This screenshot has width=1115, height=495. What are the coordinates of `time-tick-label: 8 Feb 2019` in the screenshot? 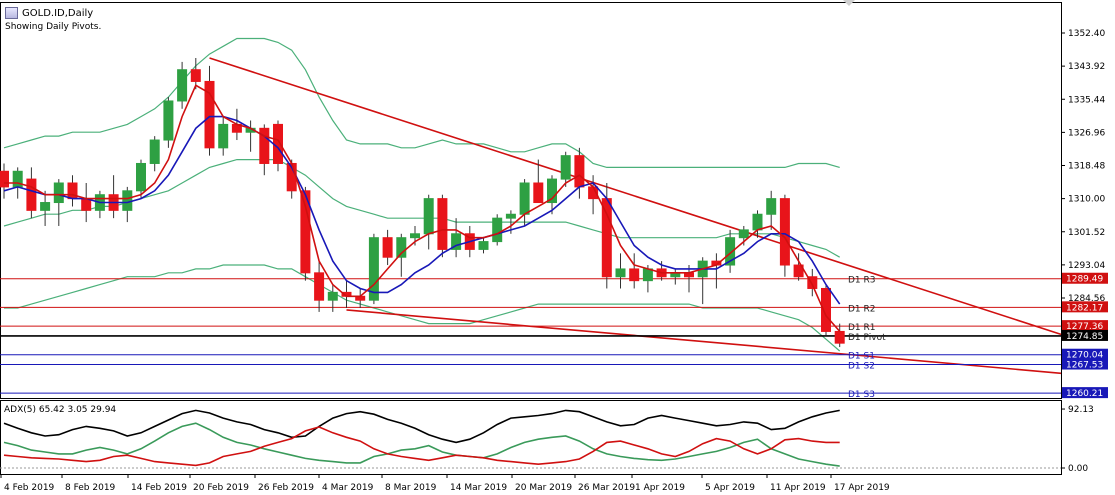 It's located at (90, 488).